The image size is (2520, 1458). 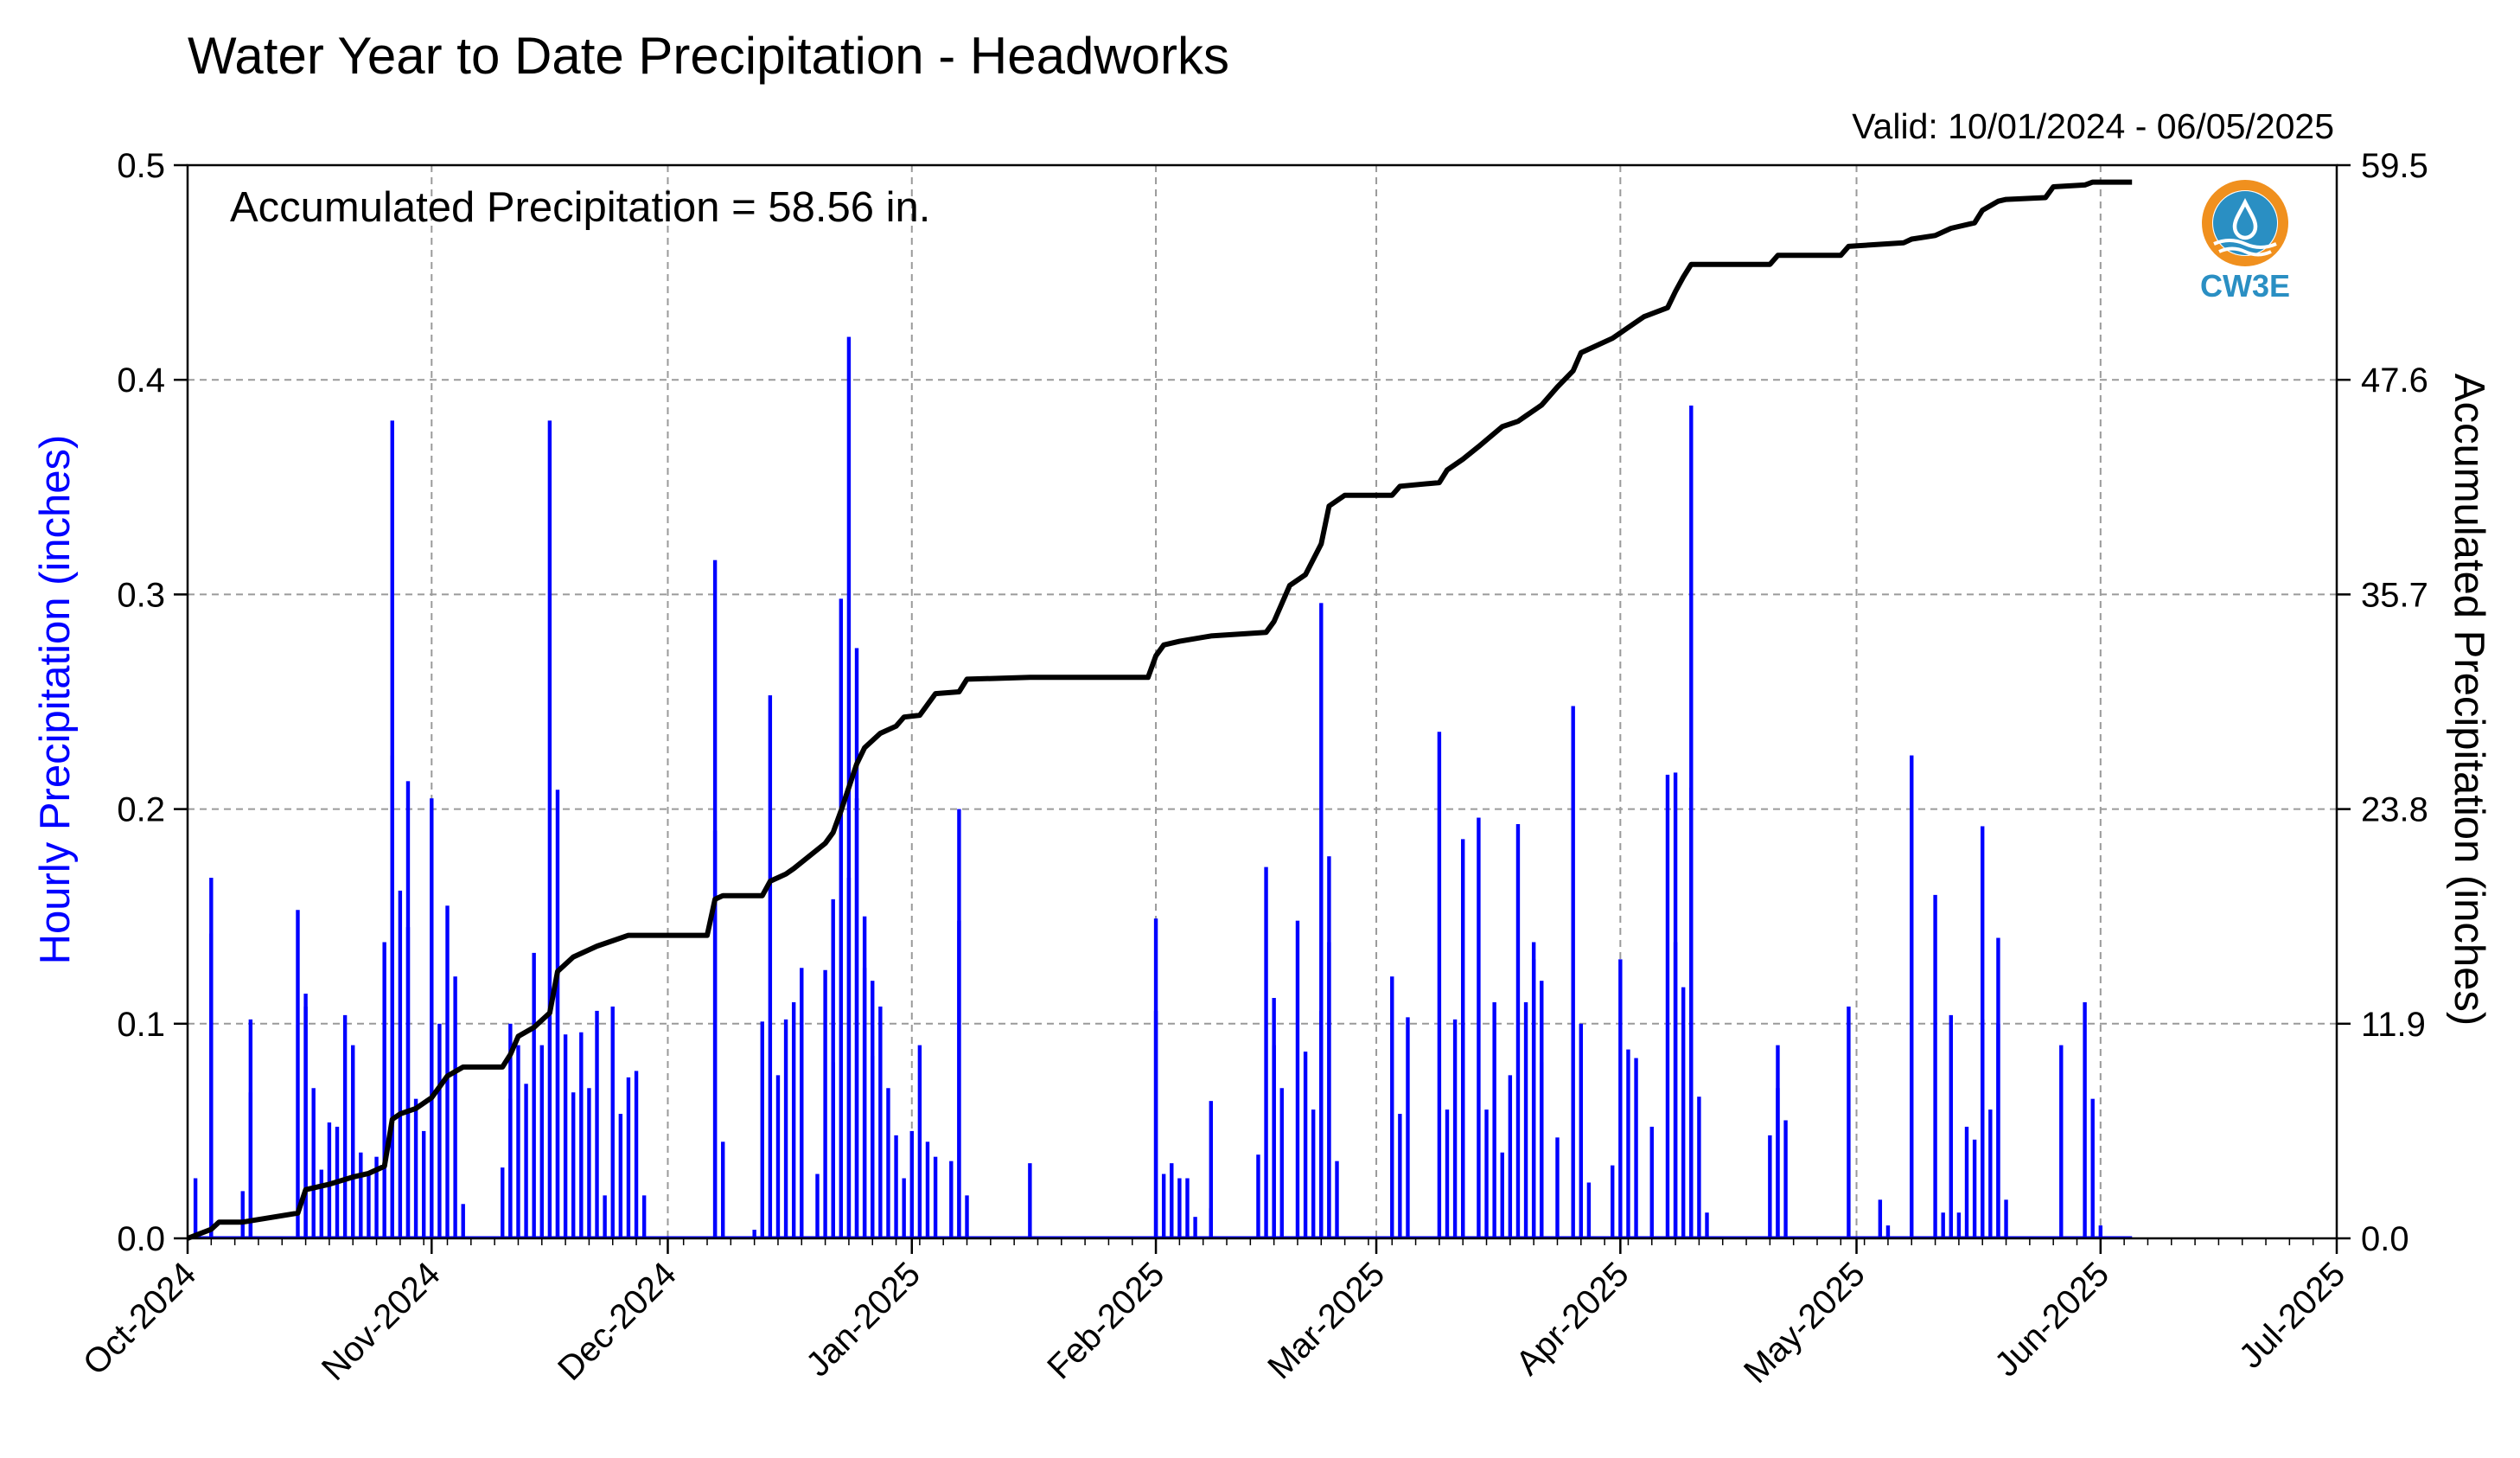 I want to click on x-tick-label: Jan-2025, so click(x=864, y=1319).